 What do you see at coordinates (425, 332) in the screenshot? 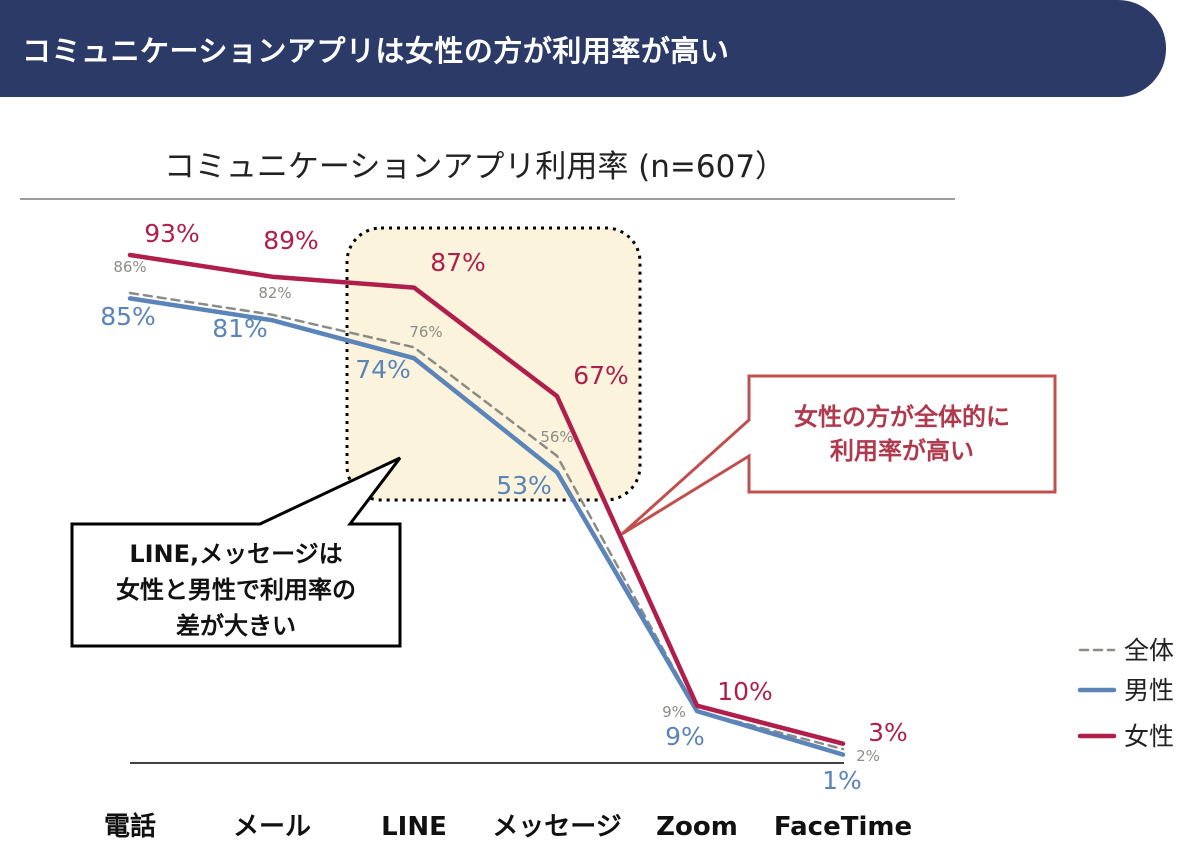
I see `data-label: 76%` at bounding box center [425, 332].